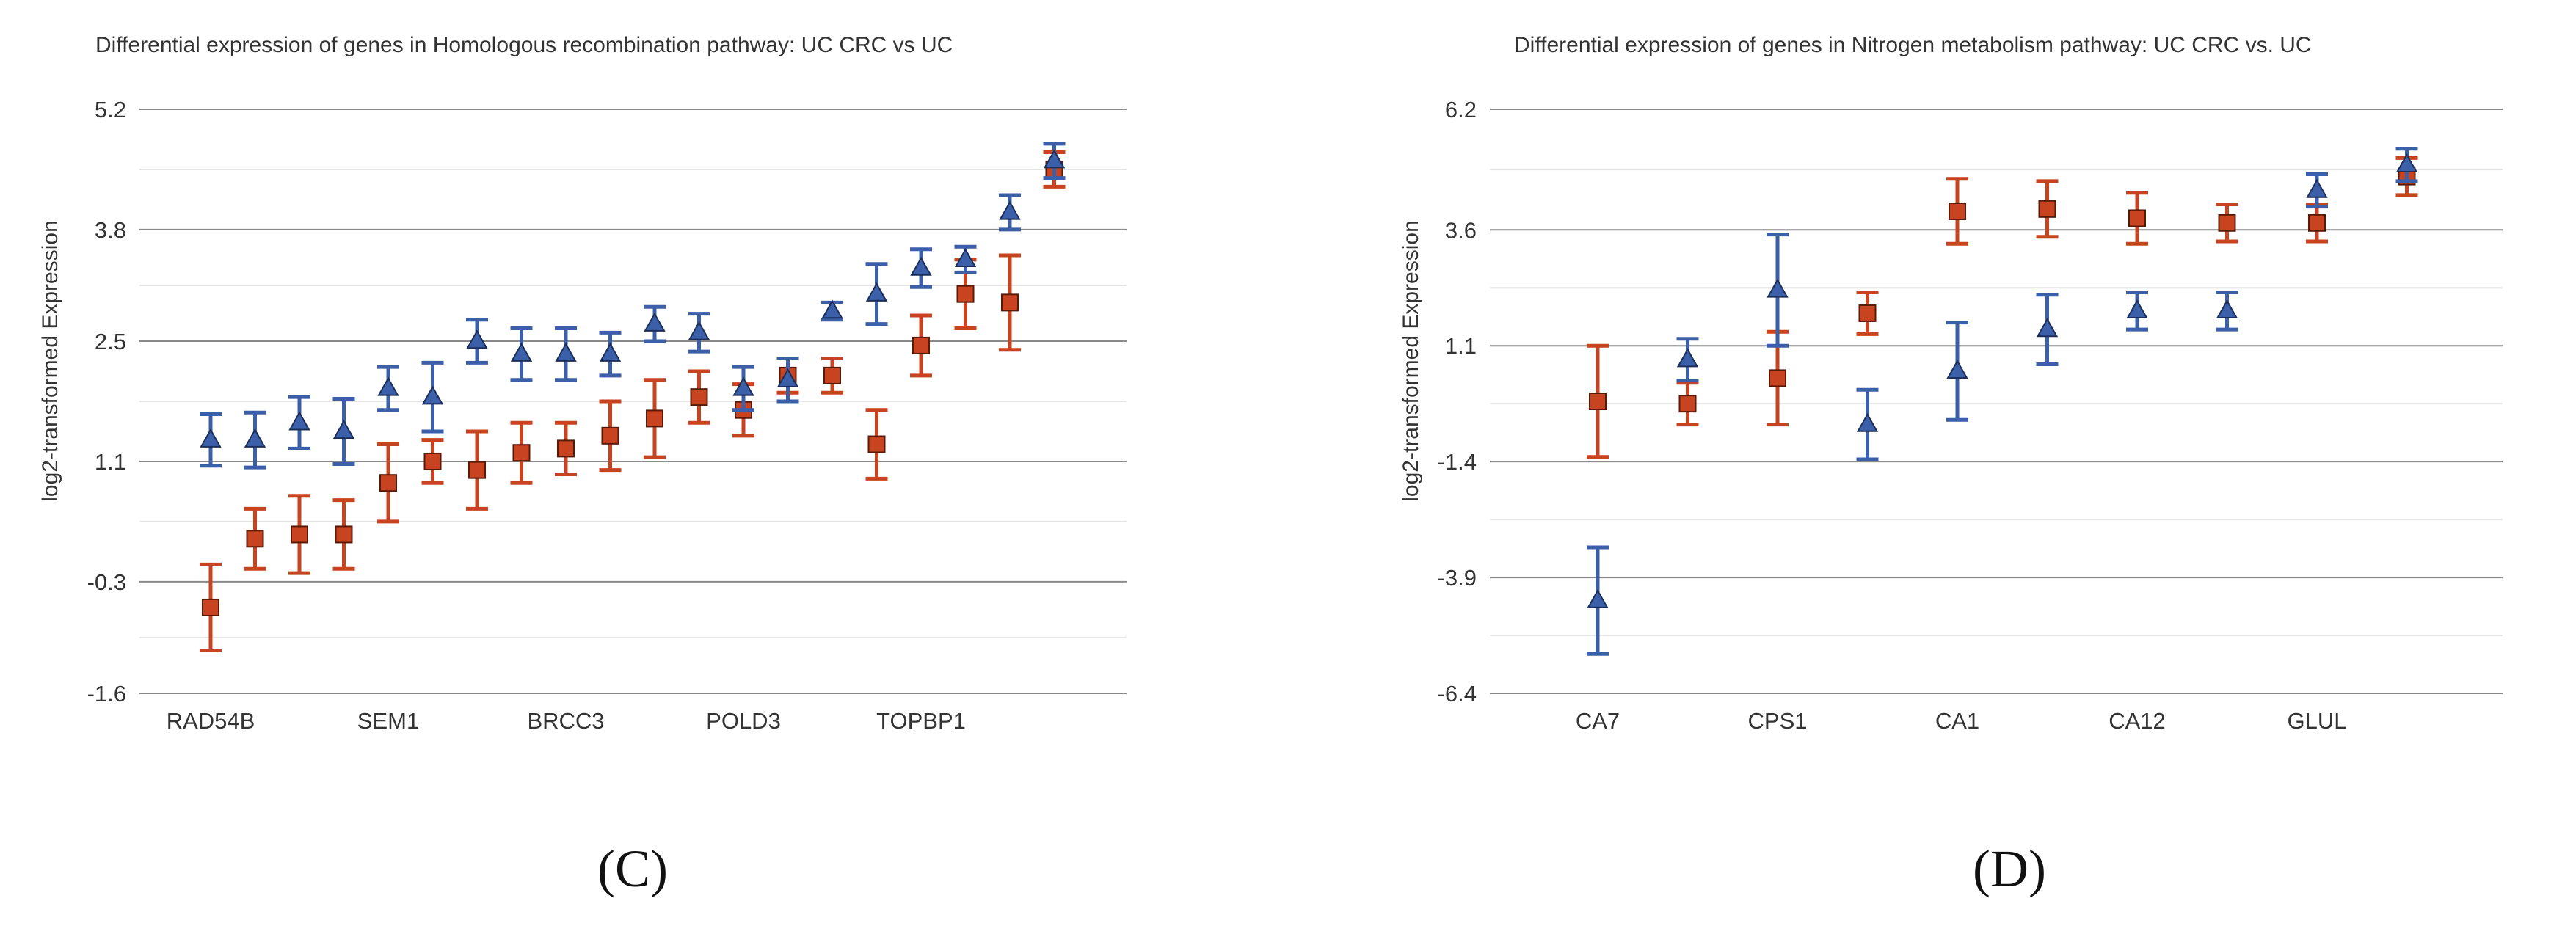  Describe the element at coordinates (1457, 694) in the screenshot. I see `y-tick-label: -6.4` at that location.